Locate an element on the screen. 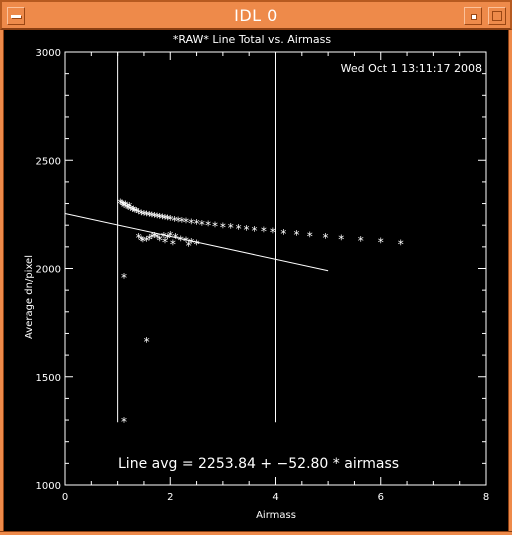  minimize-icon is located at coordinates (474, 17).